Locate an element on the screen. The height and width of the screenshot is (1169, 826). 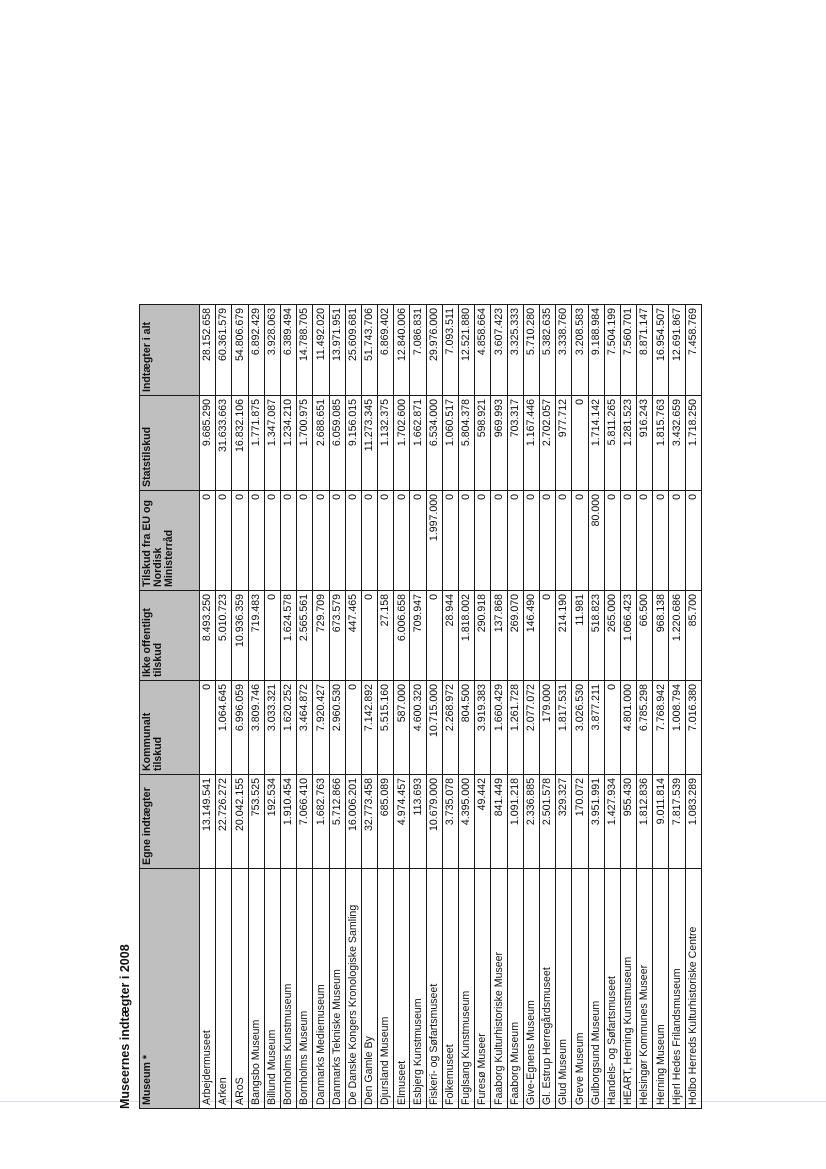
state-grant-cell: 1.662.871 is located at coordinates (418, 443).